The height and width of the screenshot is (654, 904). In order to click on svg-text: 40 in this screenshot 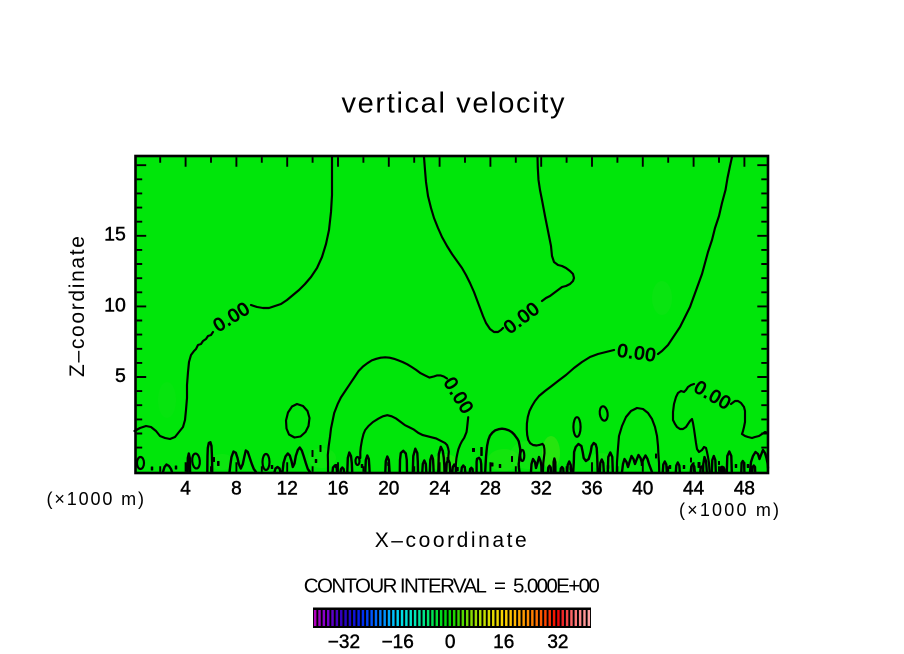, I will do `click(642, 489)`.